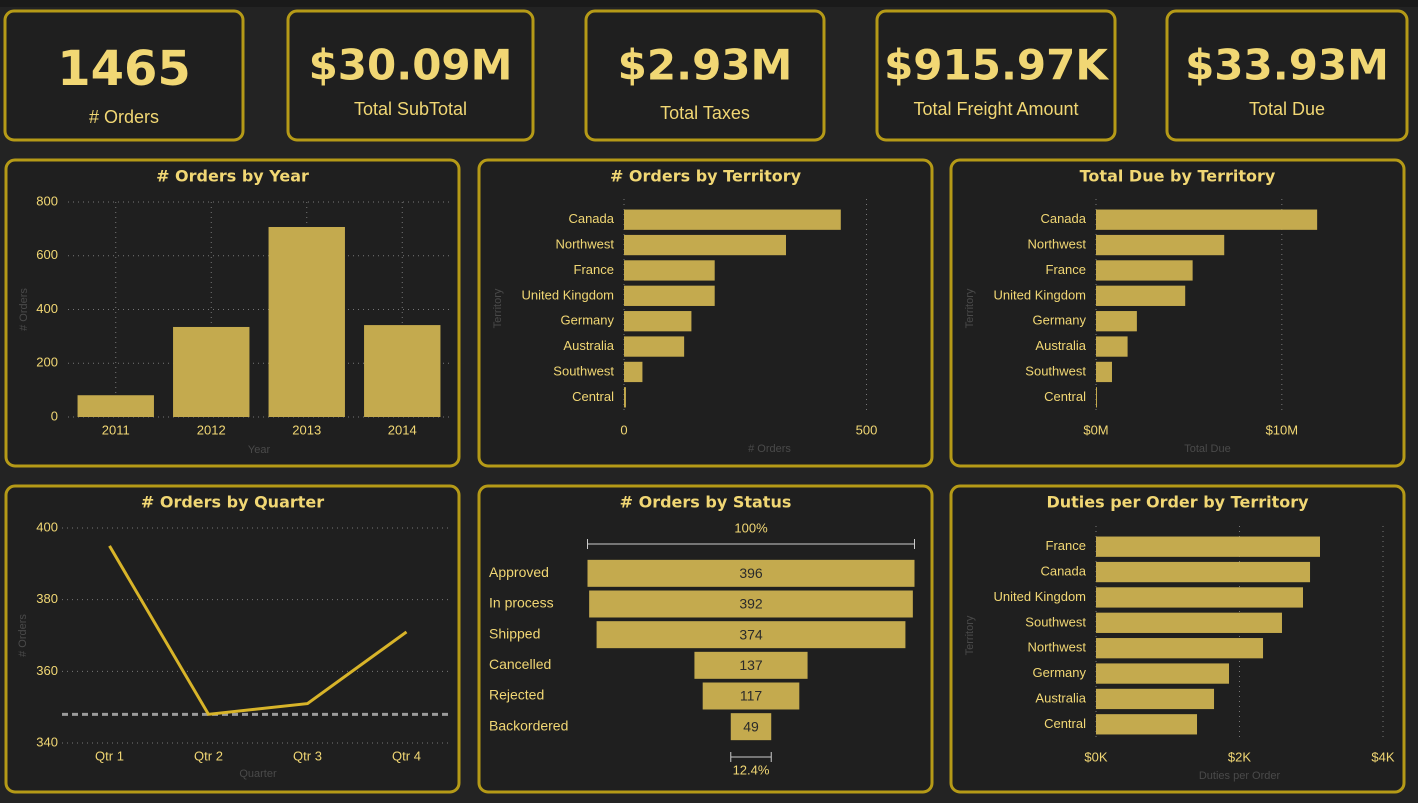 Image resolution: width=1418 pixels, height=803 pixels. Describe the element at coordinates (588, 345) in the screenshot. I see `y-tick-label: Australia` at that location.